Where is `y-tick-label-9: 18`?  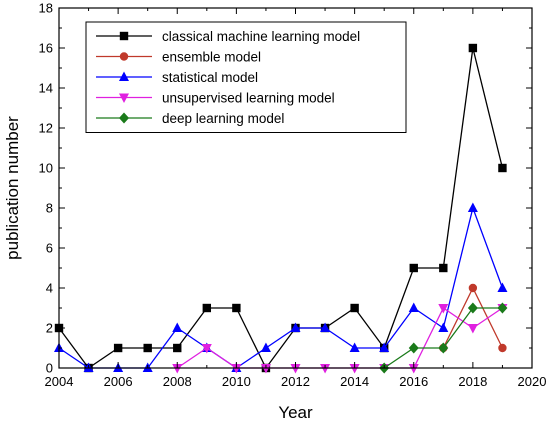
y-tick-label-9: 18 is located at coordinates (46, 8).